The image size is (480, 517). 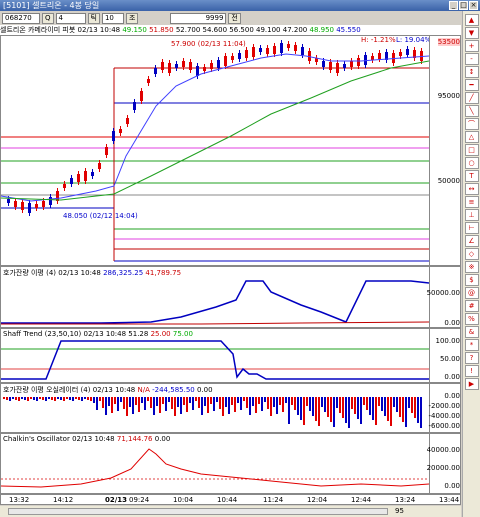 I want to click on tool-button: □, so click(x=471, y=150).